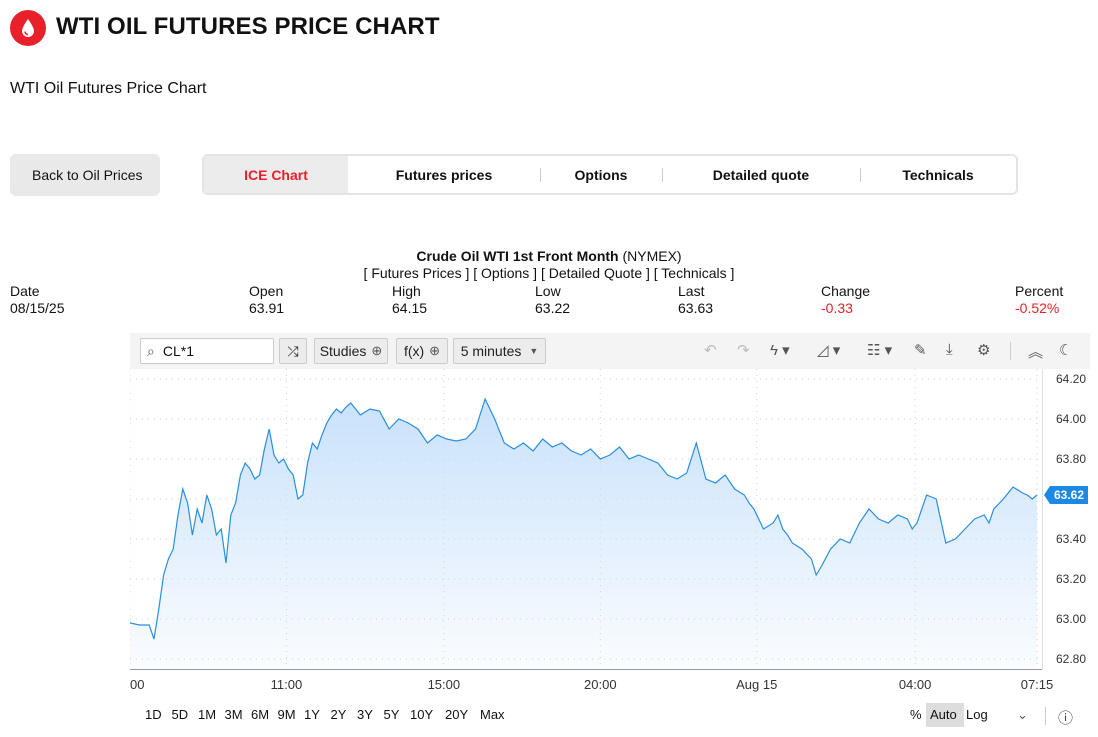  Describe the element at coordinates (312, 714) in the screenshot. I see `range-1y: 1Y` at that location.